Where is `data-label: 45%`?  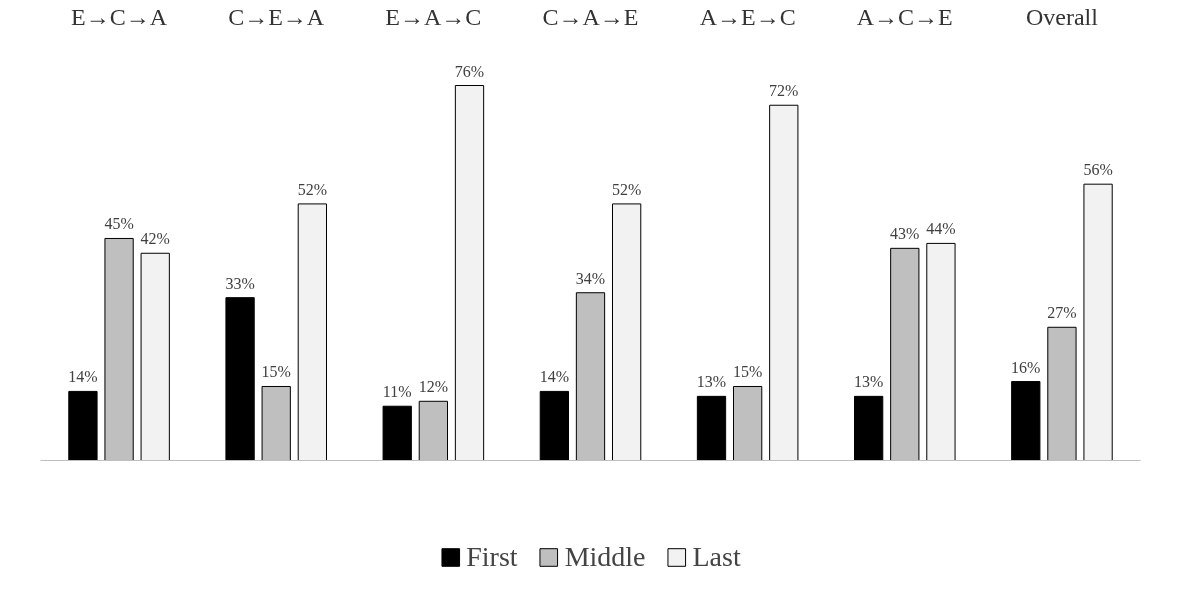 data-label: 45% is located at coordinates (119, 224).